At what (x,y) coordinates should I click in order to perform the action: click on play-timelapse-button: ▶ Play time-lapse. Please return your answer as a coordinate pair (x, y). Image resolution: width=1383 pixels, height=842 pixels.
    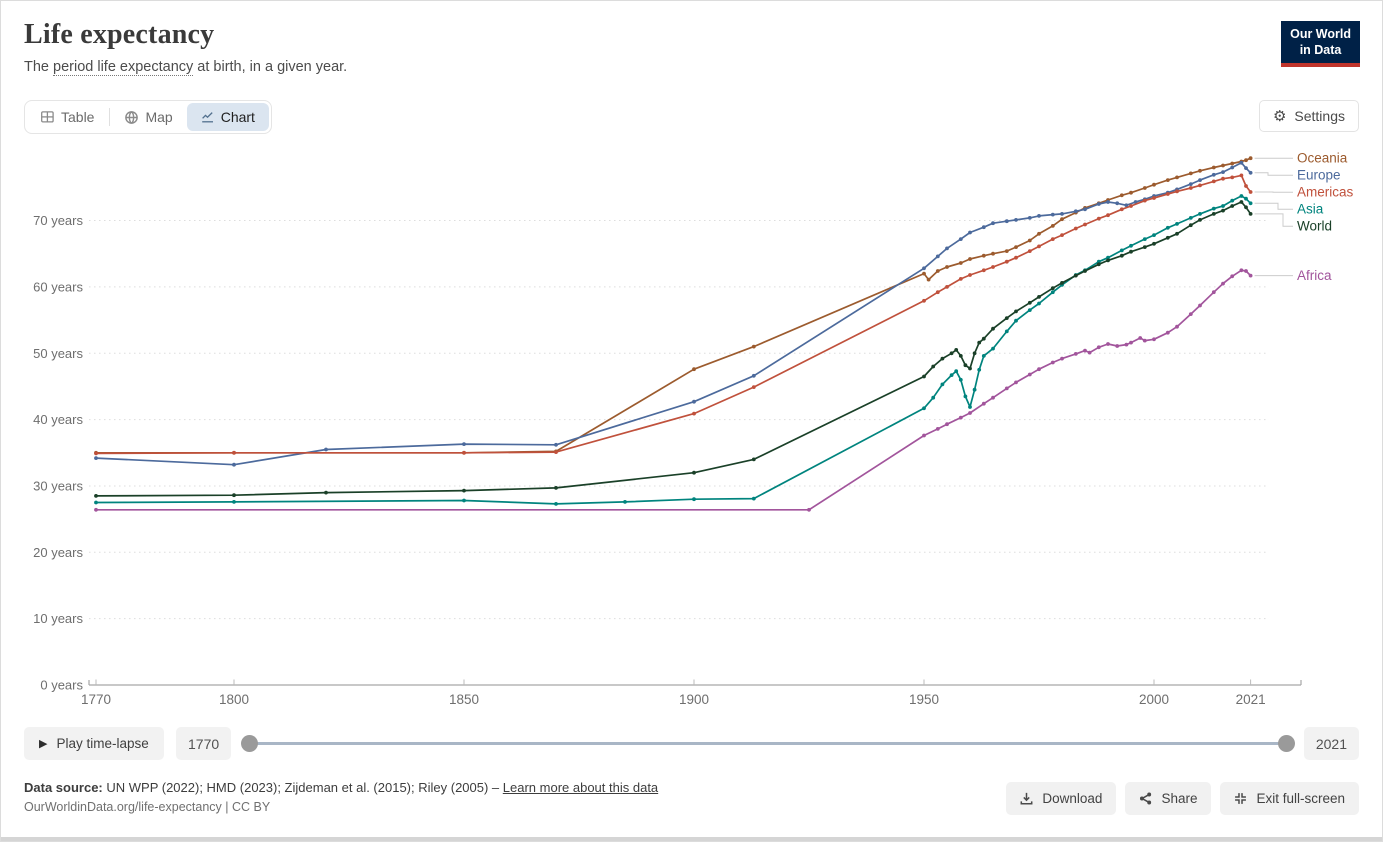
    Looking at the image, I should click on (94, 743).